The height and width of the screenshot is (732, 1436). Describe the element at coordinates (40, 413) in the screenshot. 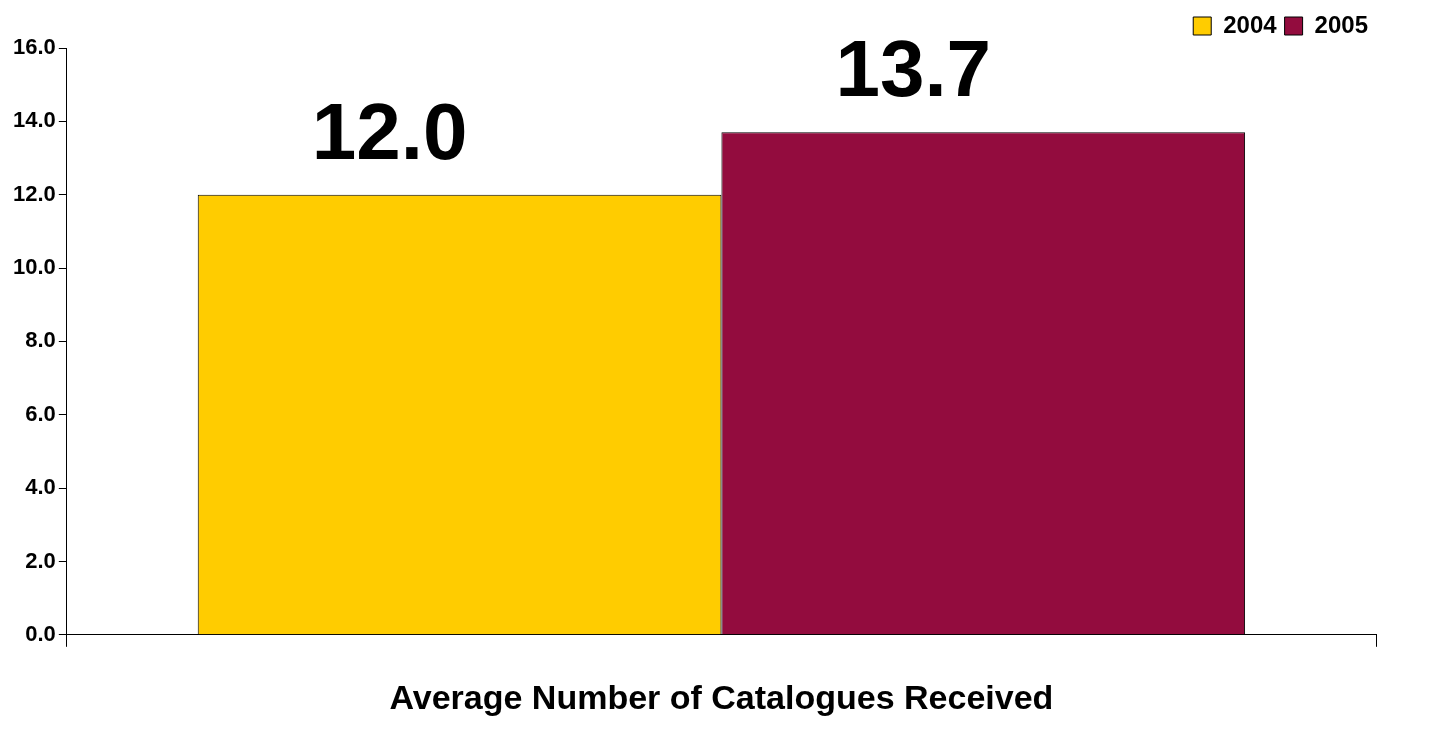

I see `y-tick-label: 6.0` at that location.